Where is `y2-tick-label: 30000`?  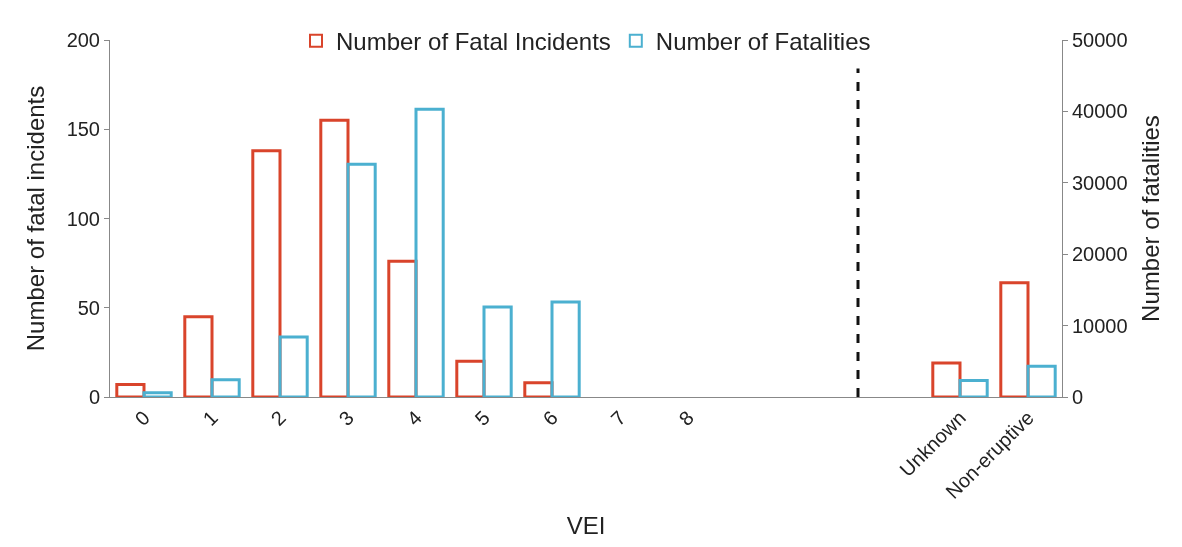
y2-tick-label: 30000 is located at coordinates (1100, 182).